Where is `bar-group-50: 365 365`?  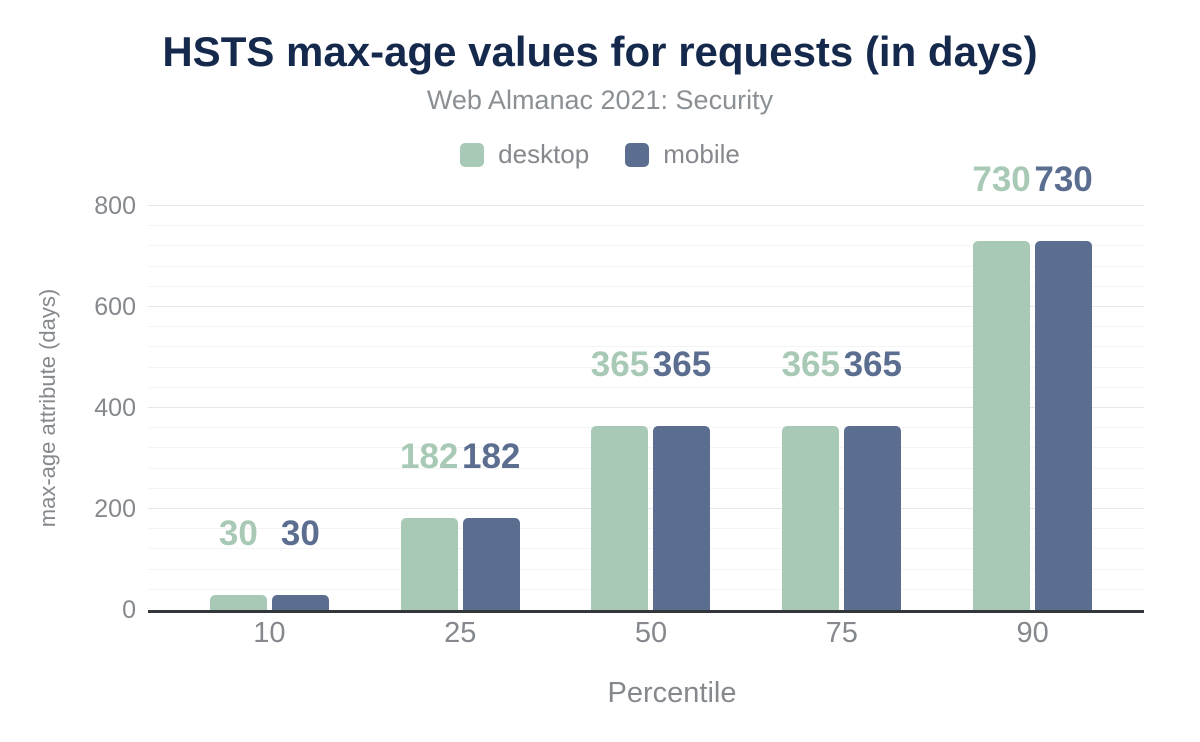 bar-group-50: 365 365 is located at coordinates (651, 408).